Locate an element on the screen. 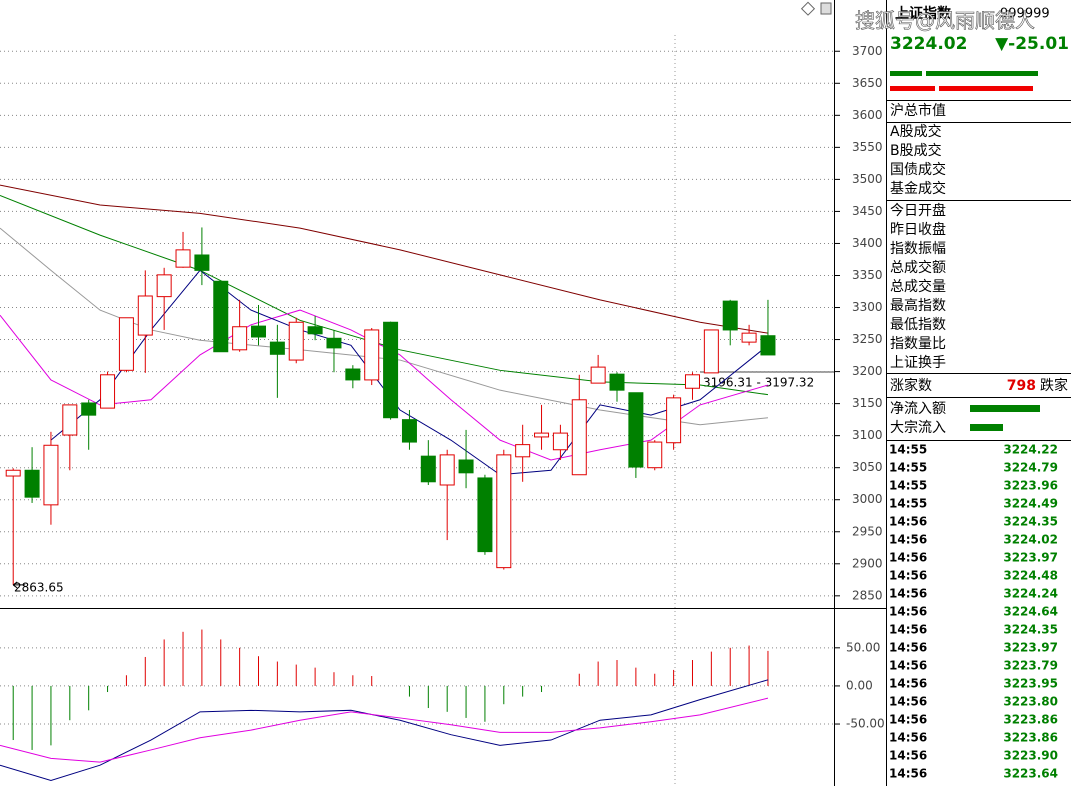 This screenshot has width=1071, height=786. change: ▼-25.01 is located at coordinates (1032, 44).